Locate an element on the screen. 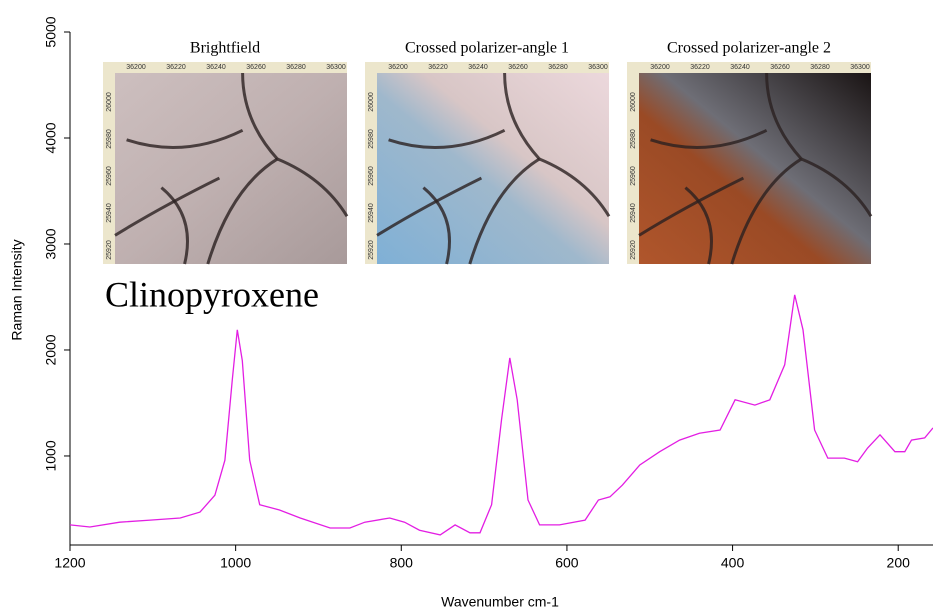  x-tick-label: 400 is located at coordinates (733, 563).